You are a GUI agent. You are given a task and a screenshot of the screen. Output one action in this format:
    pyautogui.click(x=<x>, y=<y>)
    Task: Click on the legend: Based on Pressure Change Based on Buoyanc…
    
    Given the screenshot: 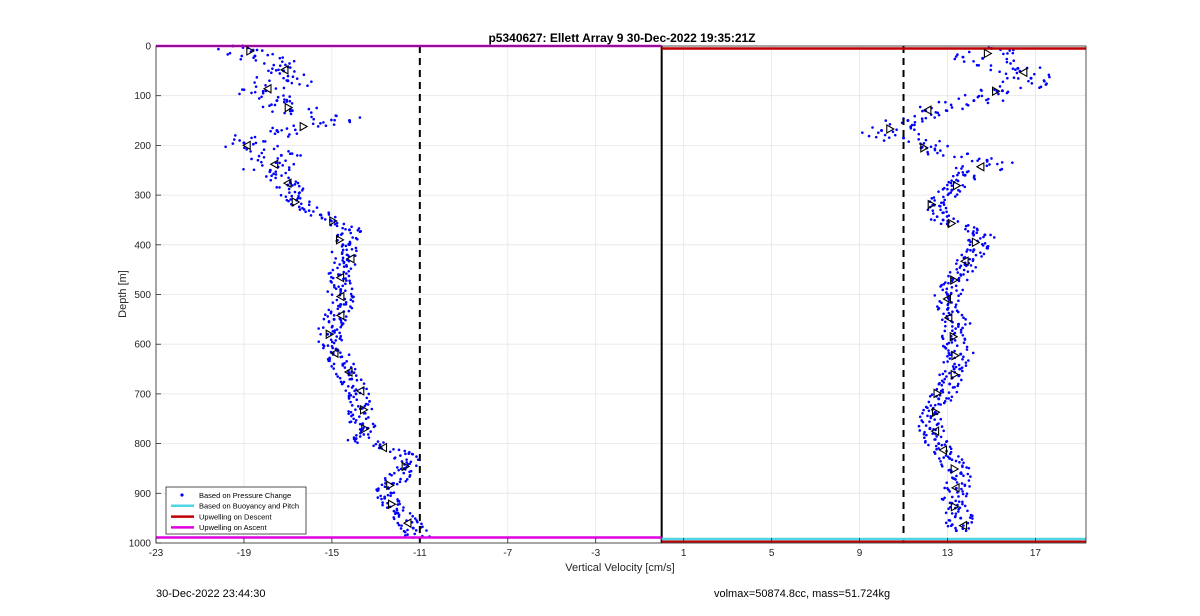 What is the action you would take?
    pyautogui.click(x=236, y=510)
    